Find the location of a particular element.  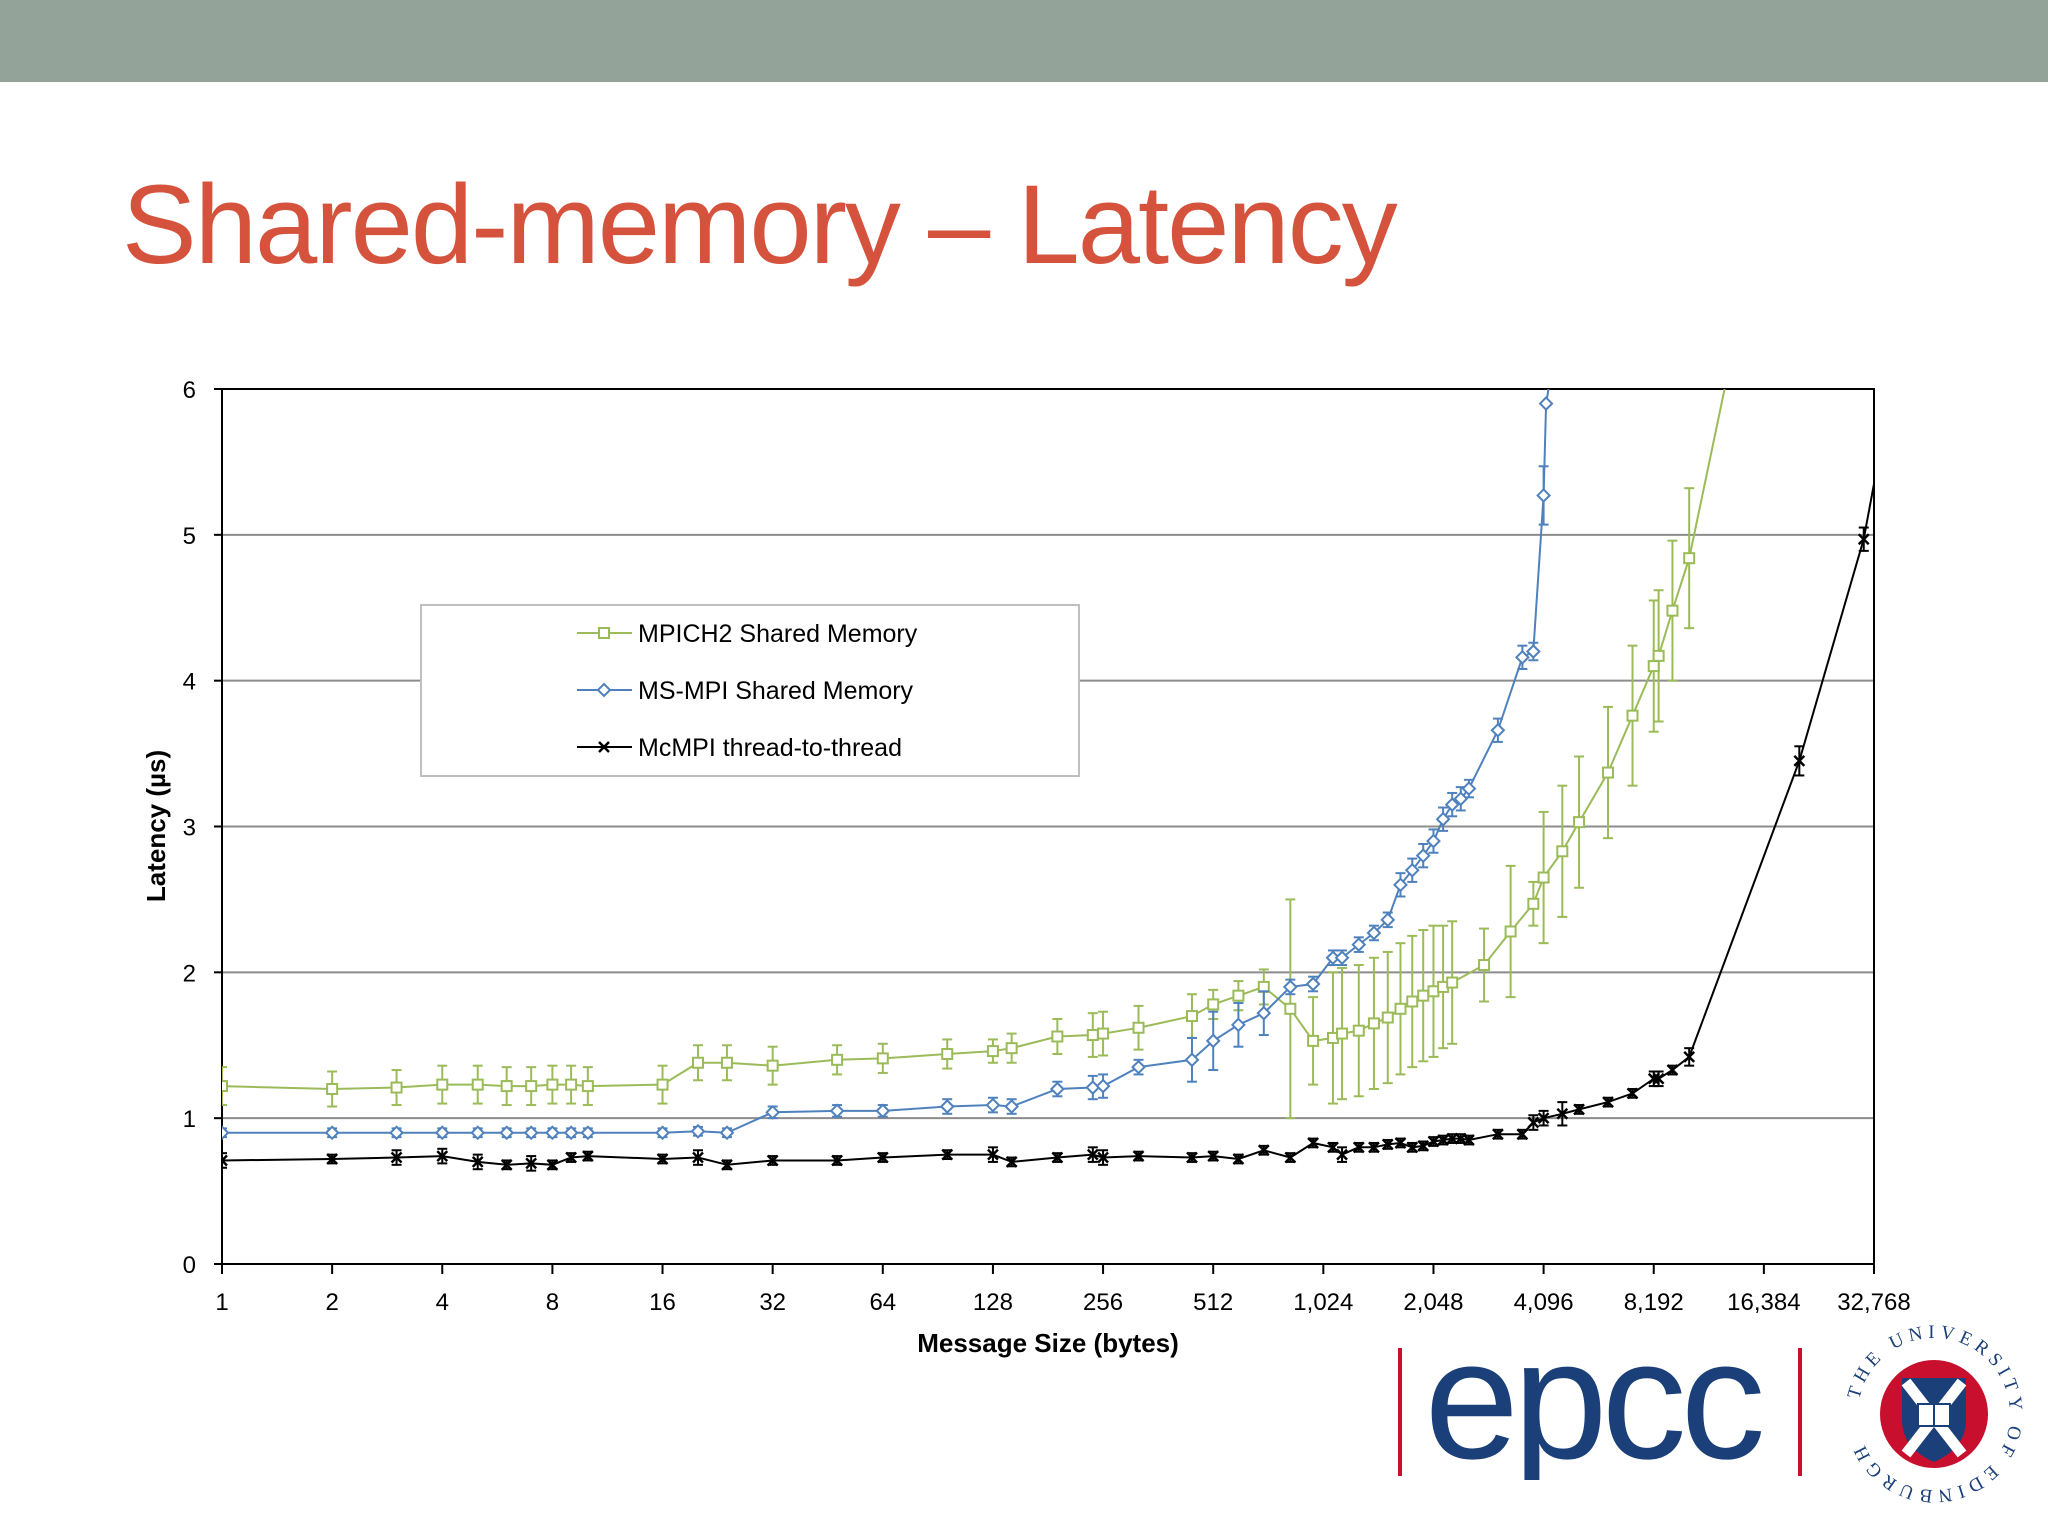

x-tick-label: 64 is located at coordinates (882, 1302).